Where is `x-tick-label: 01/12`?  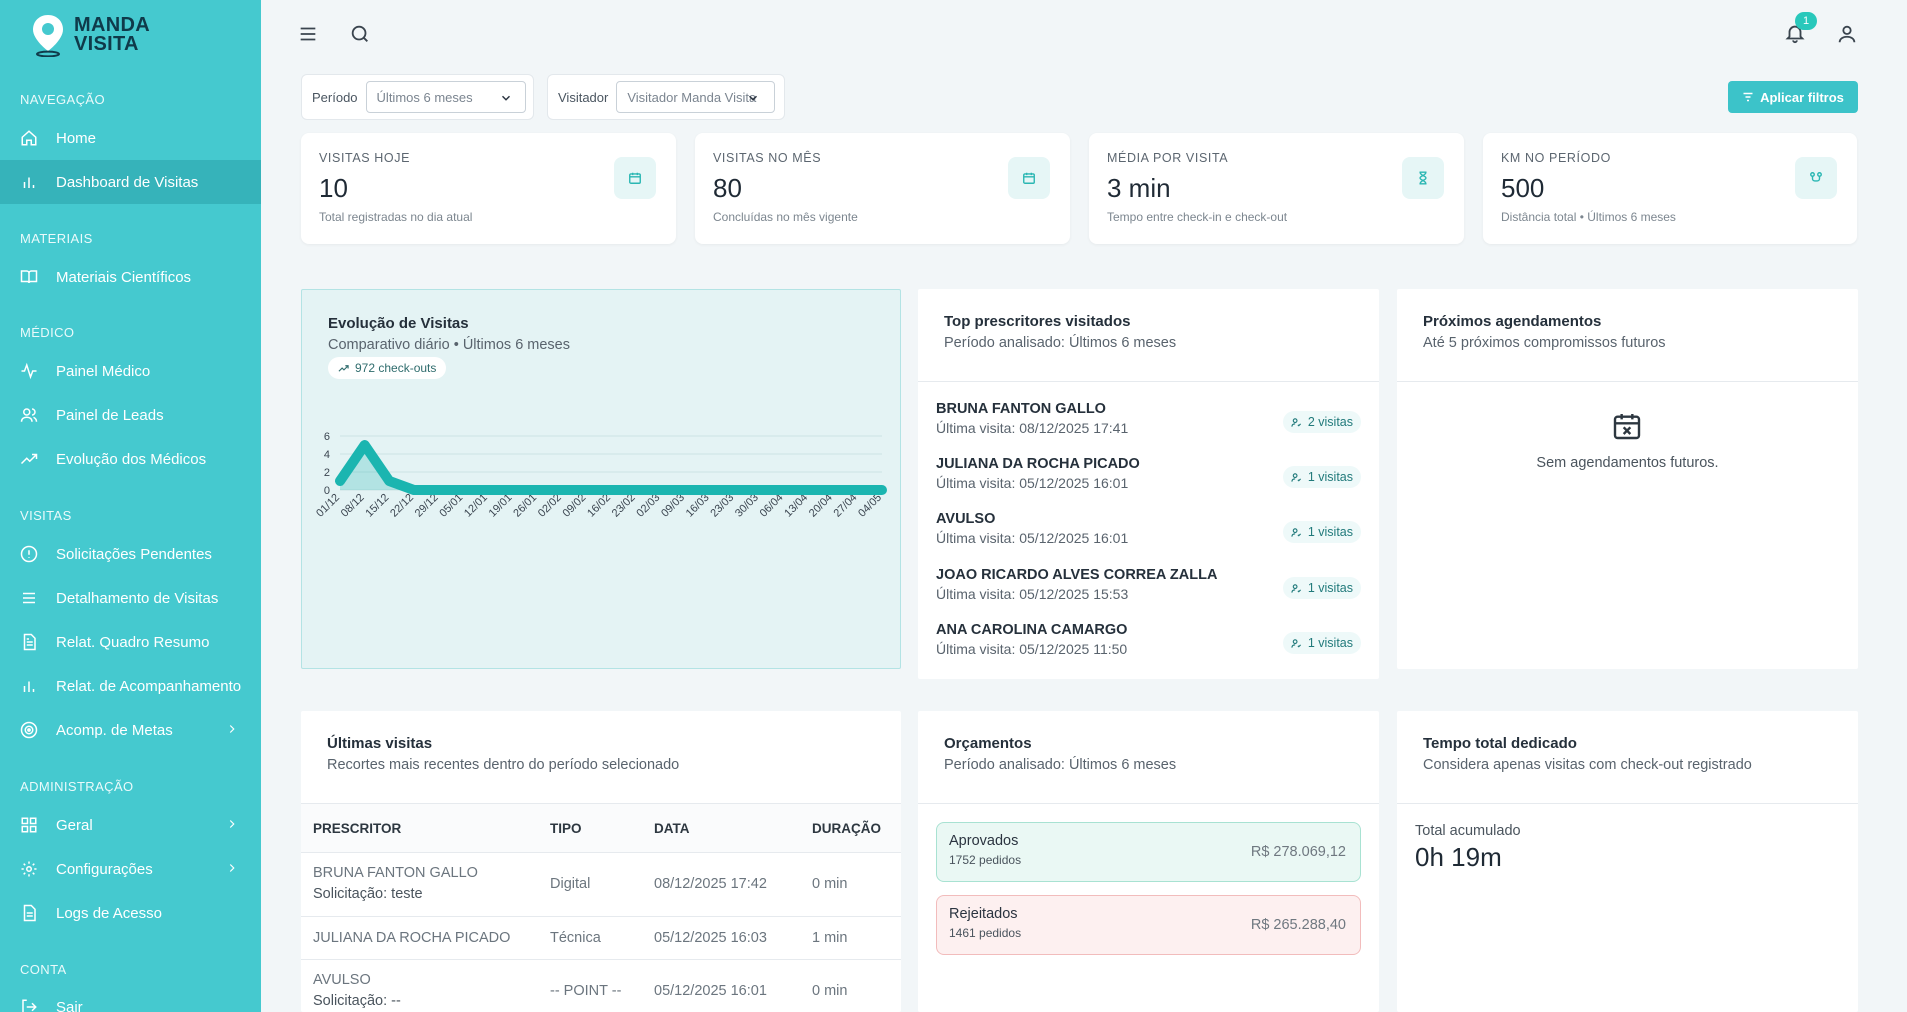 x-tick-label: 01/12 is located at coordinates (328, 506).